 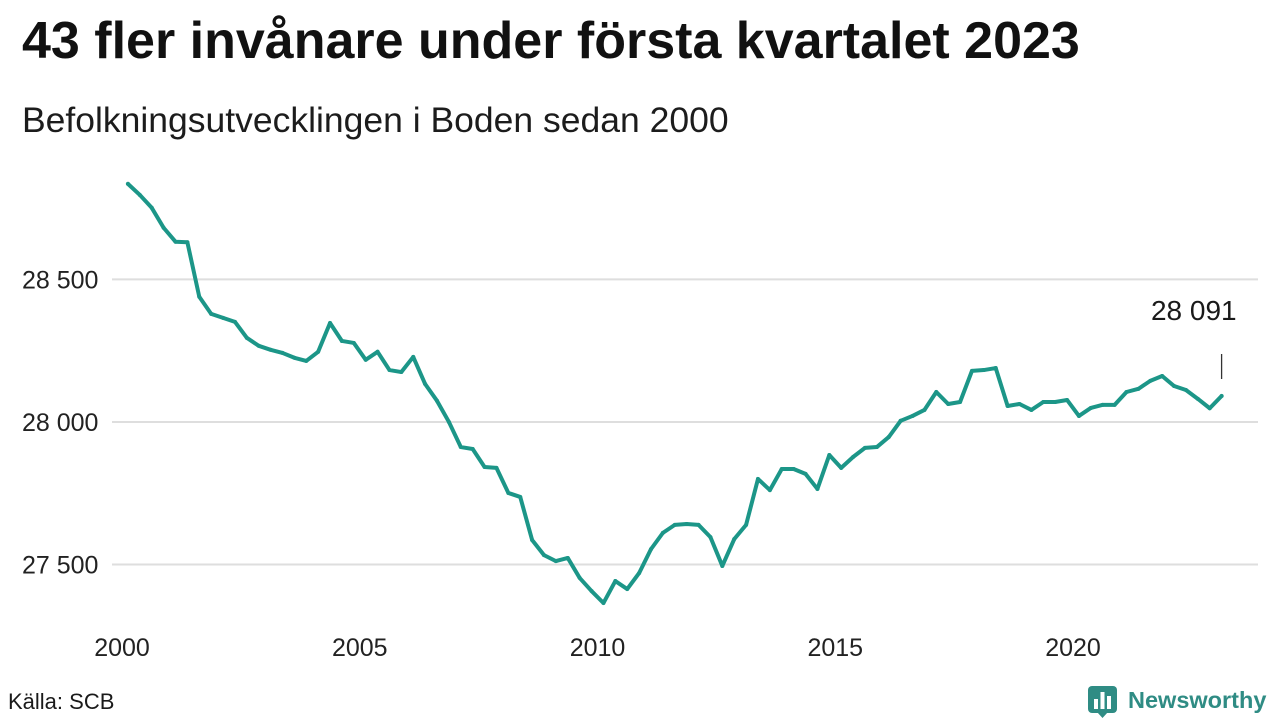 I want to click on data-point: 2000-Q4: 28681, so click(x=163, y=227).